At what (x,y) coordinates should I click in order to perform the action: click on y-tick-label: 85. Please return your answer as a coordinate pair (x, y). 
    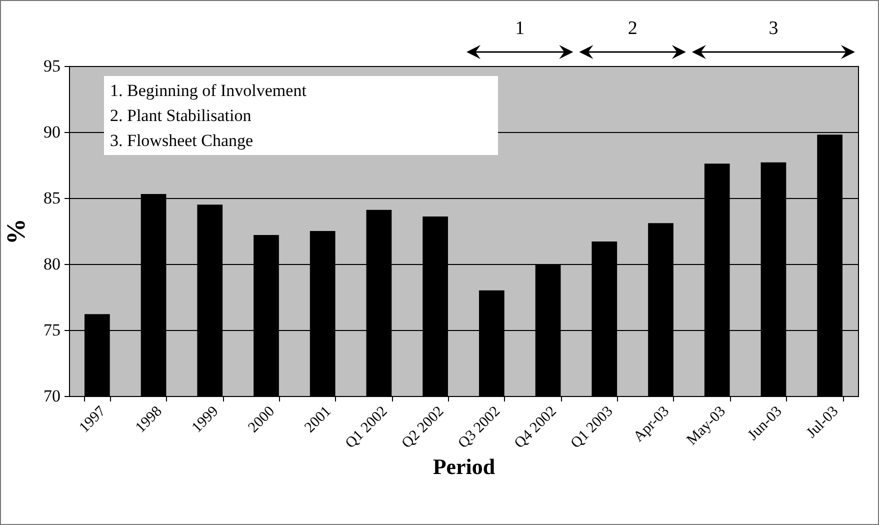
    Looking at the image, I should click on (52, 198).